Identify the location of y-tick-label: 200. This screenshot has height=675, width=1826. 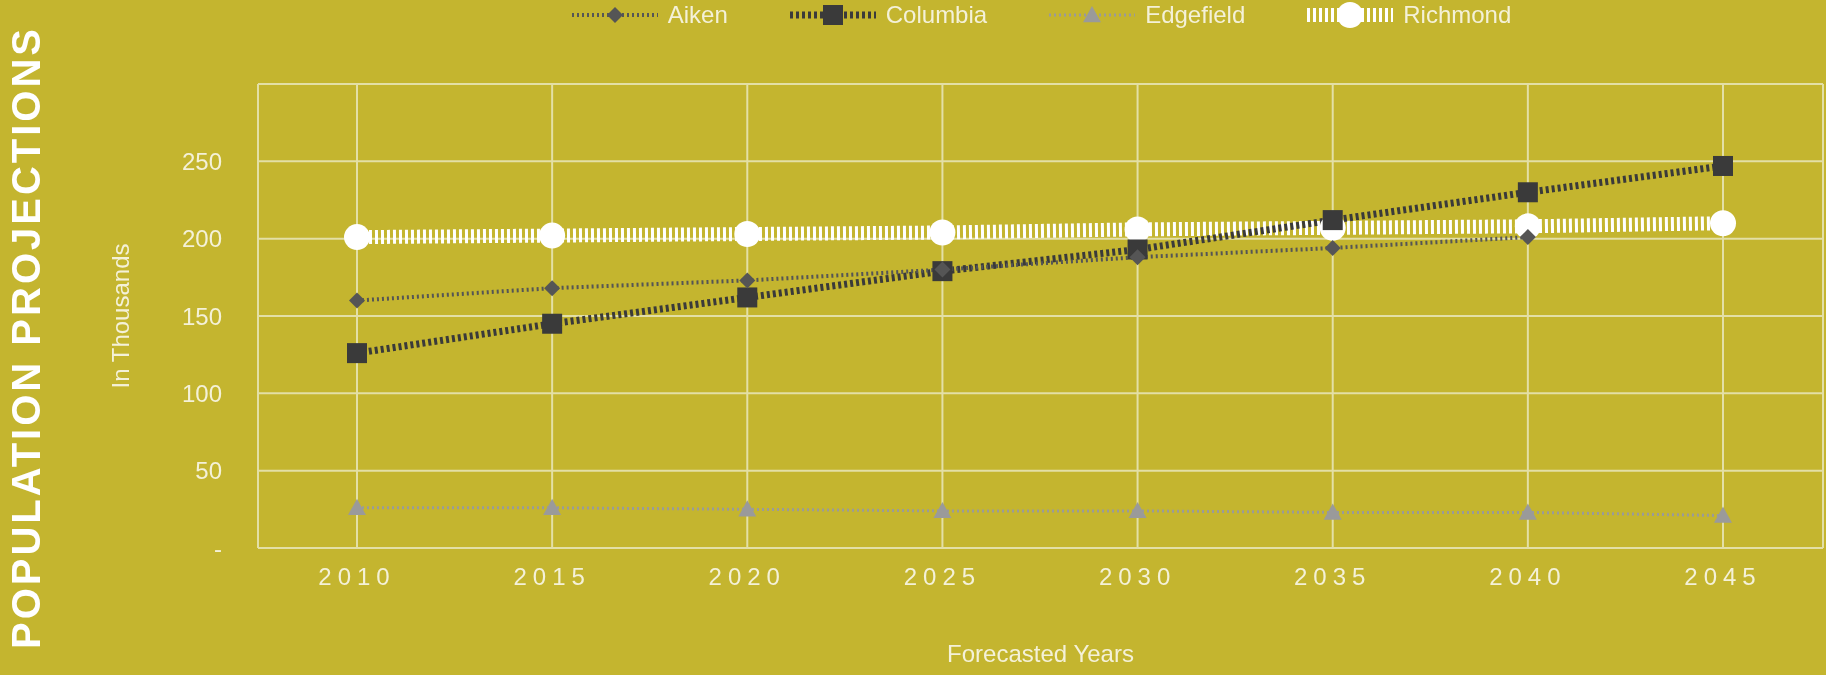
(201, 239).